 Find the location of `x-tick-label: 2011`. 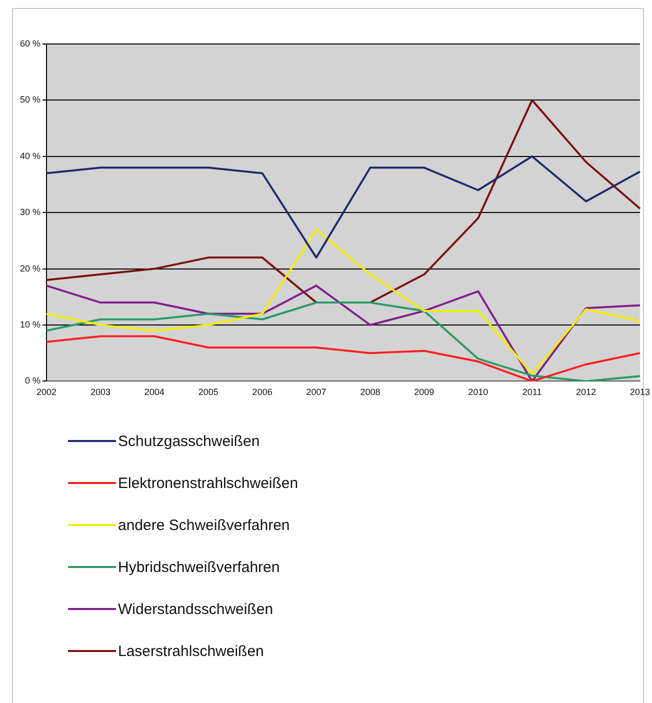

x-tick-label: 2011 is located at coordinates (532, 392).